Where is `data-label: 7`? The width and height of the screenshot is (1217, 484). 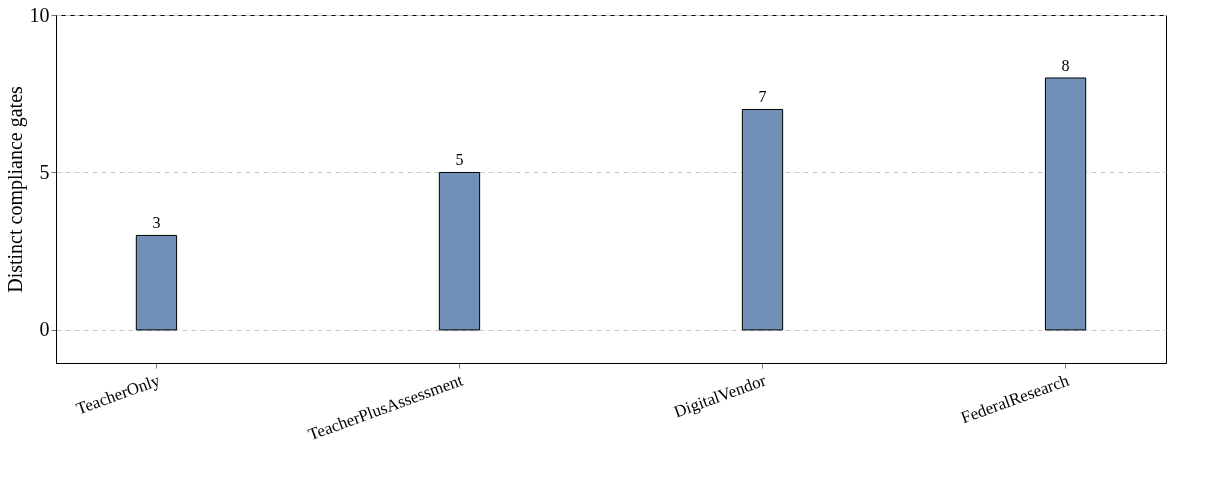
data-label: 7 is located at coordinates (762, 97).